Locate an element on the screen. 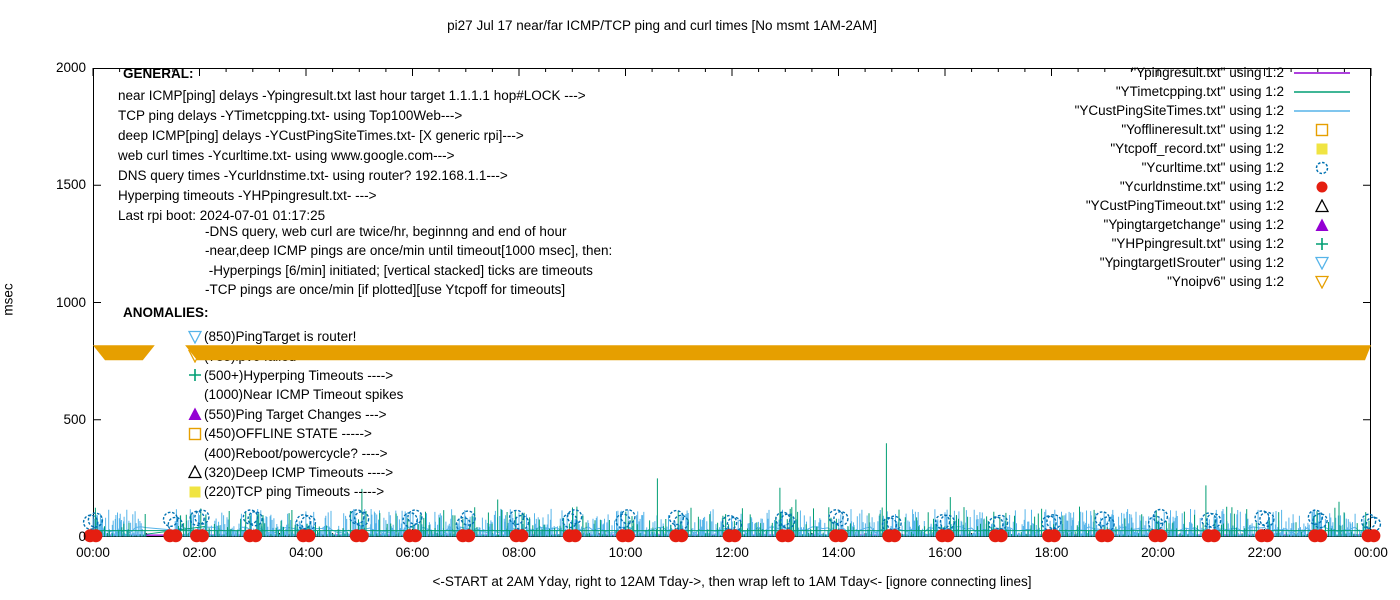 The width and height of the screenshot is (1400, 600). x-tick-label: 10:00 is located at coordinates (625, 552).